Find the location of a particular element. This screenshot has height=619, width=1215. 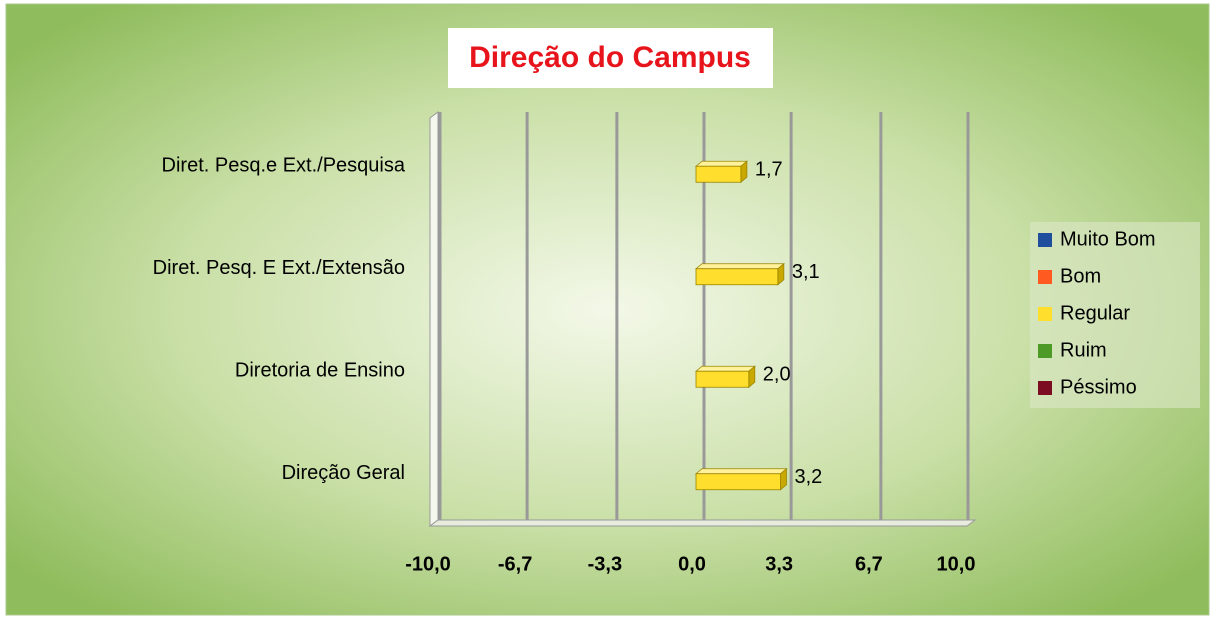

y-tick-label: Diret. Pesq.e Ext./Pesquisa is located at coordinates (284, 166).